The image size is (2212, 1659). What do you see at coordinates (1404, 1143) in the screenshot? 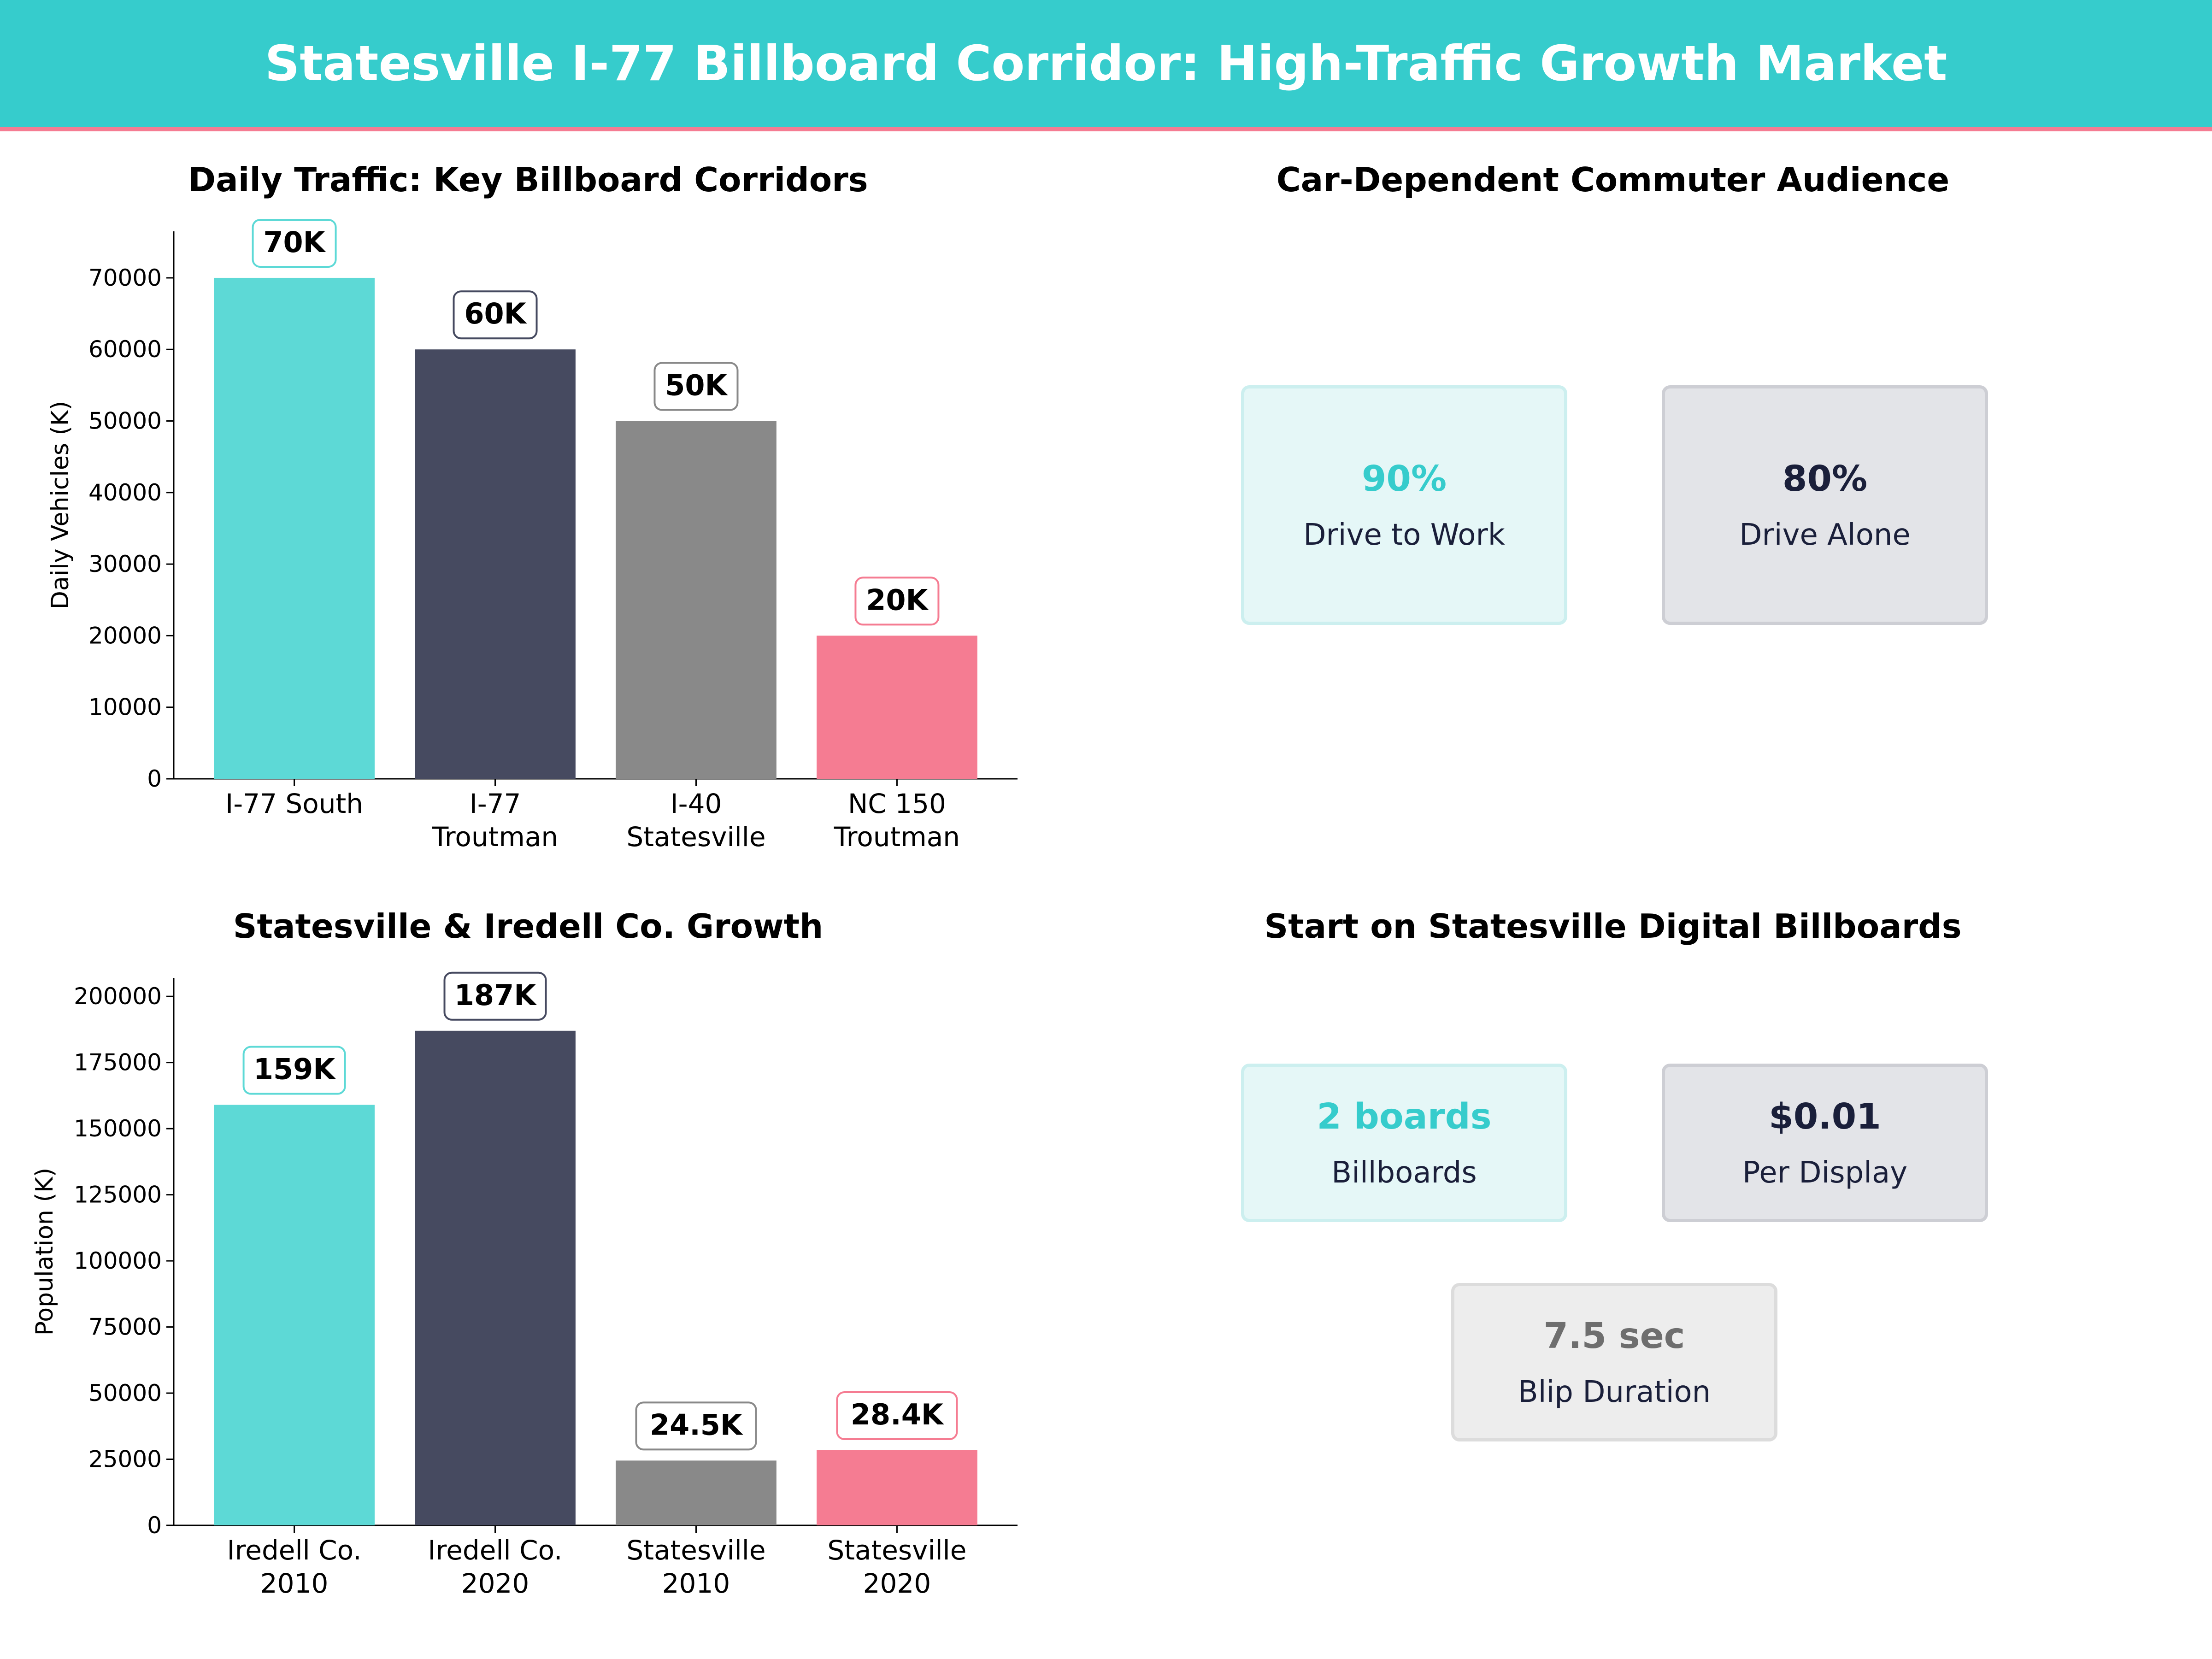
I see `billboards-count-card: 2 boards Billboards` at bounding box center [1404, 1143].